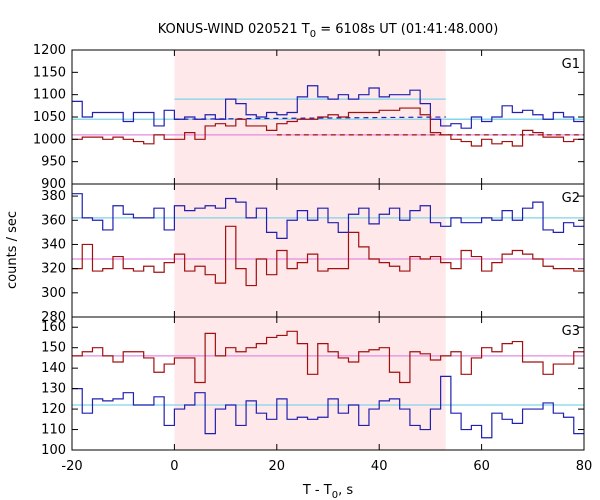  I want to click on y-axis-title: counts / sec, so click(12, 250).